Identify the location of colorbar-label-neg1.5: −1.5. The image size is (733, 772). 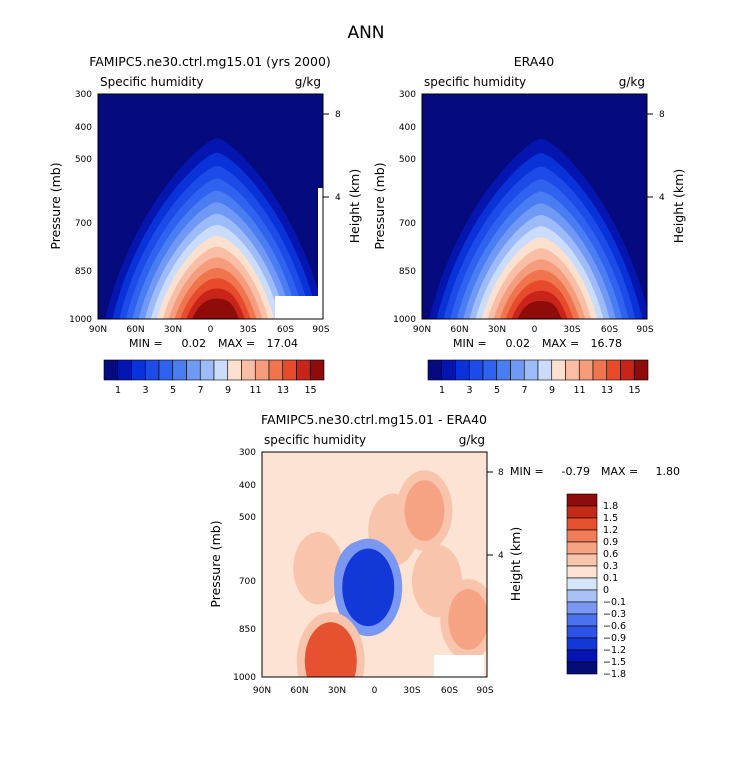
(614, 662).